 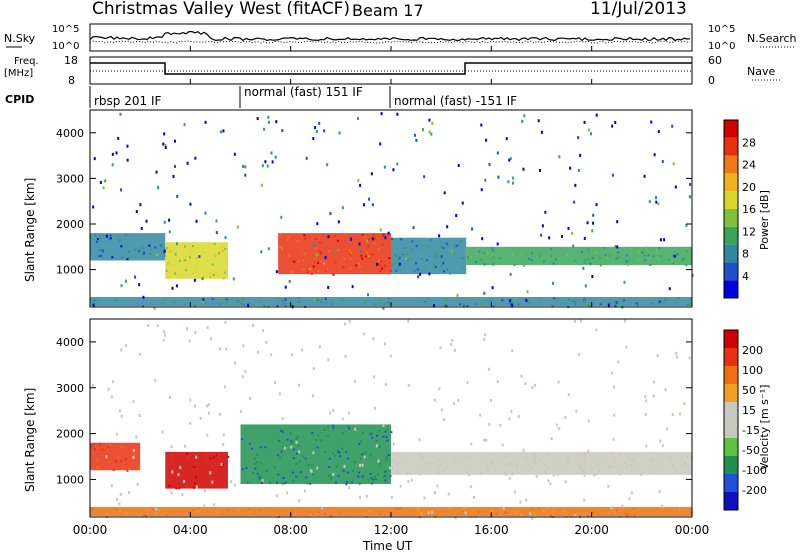 What do you see at coordinates (764, 427) in the screenshot?
I see `velocity-colorbar-label: Velocity [m s⁻¹]` at bounding box center [764, 427].